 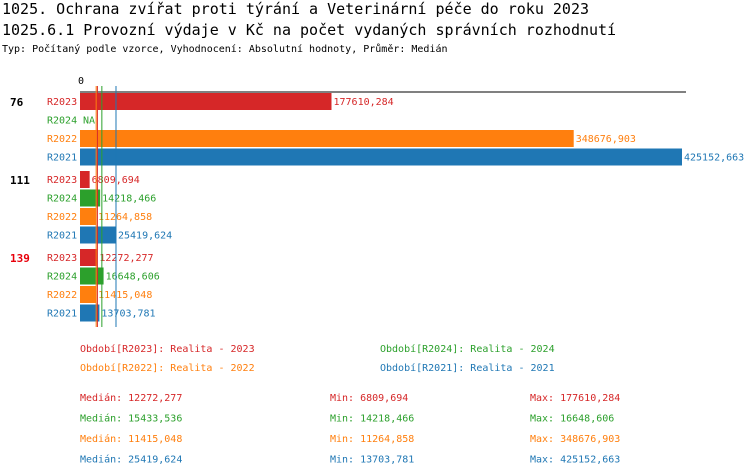 What do you see at coordinates (145, 236) in the screenshot?
I see `bar-value-label: 25419,624` at bounding box center [145, 236].